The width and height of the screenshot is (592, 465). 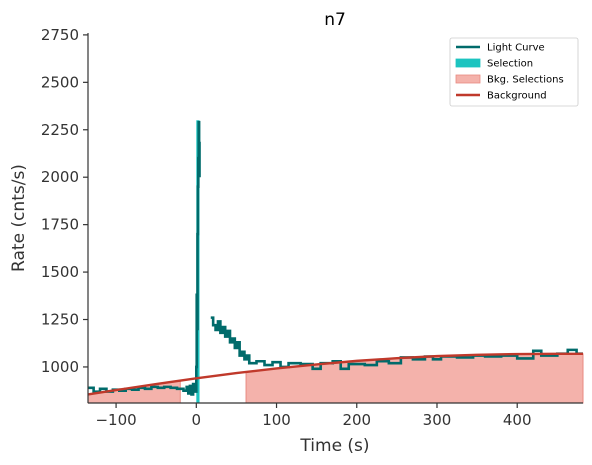 What do you see at coordinates (60, 225) in the screenshot?
I see `y-tick-label-3: 1750` at bounding box center [60, 225].